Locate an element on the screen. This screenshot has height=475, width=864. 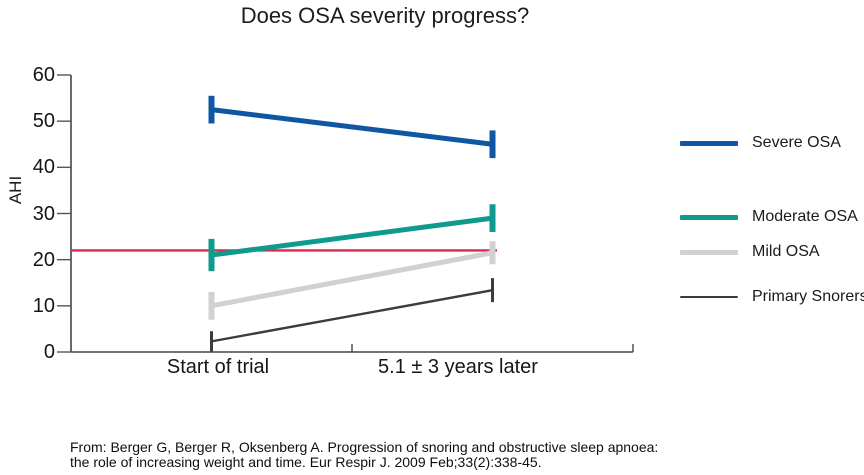
y-tick-label: 20 is located at coordinates (43, 259).